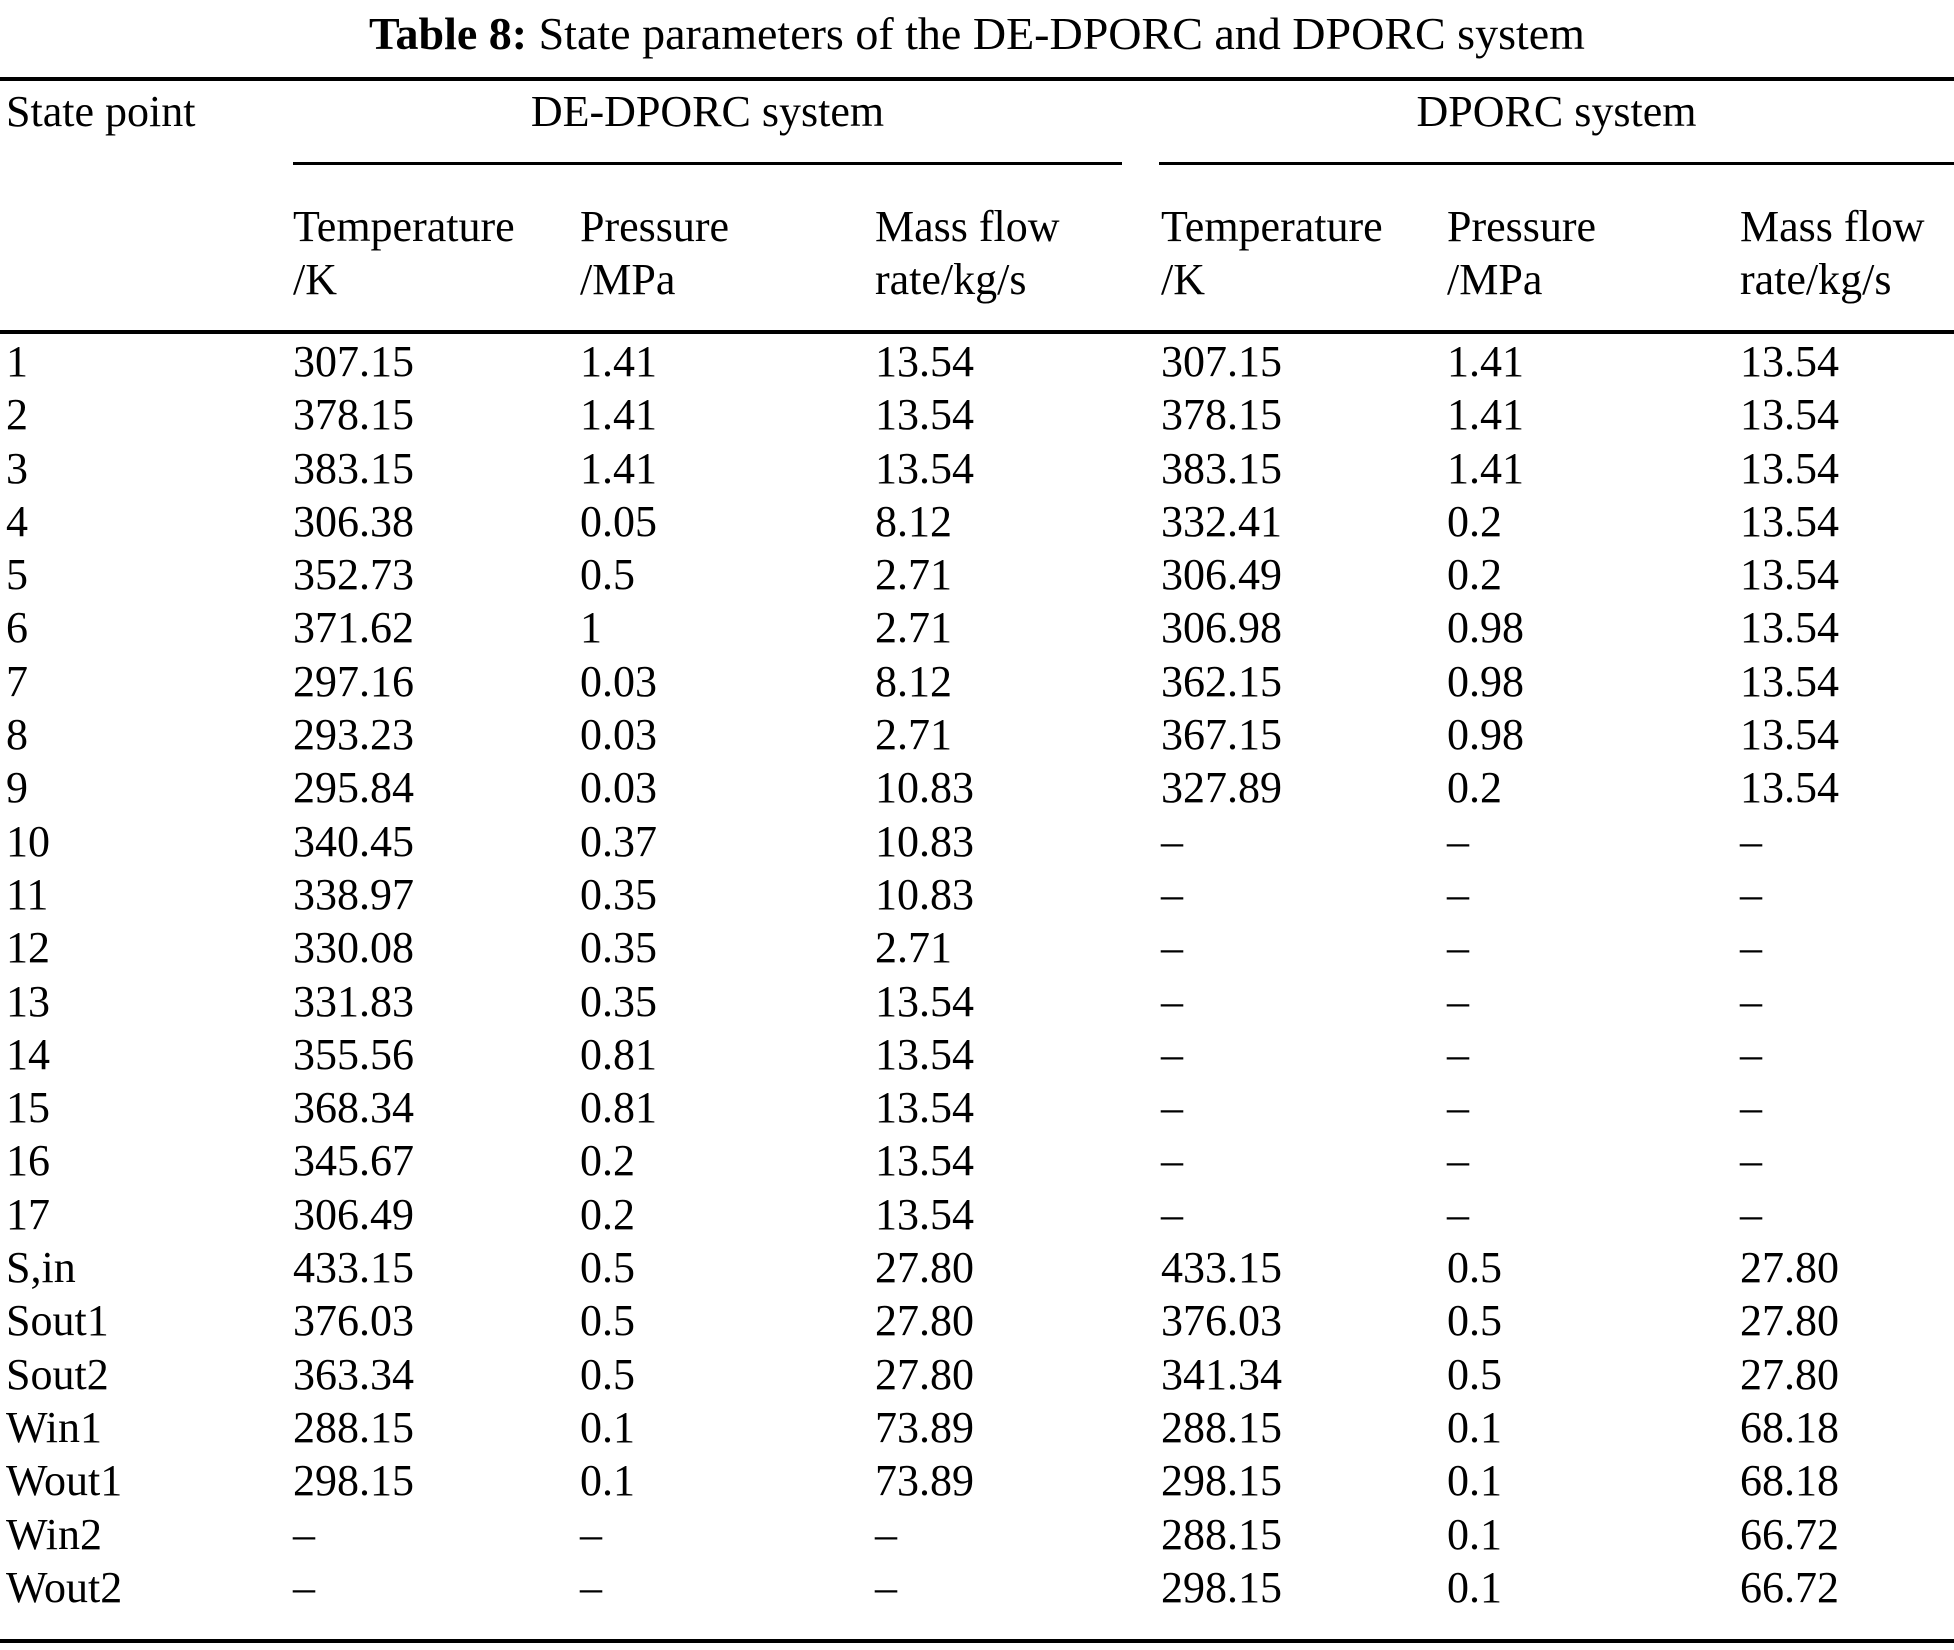  What do you see at coordinates (913, 521) in the screenshot?
I see `de-massflow-cell: 8.12` at bounding box center [913, 521].